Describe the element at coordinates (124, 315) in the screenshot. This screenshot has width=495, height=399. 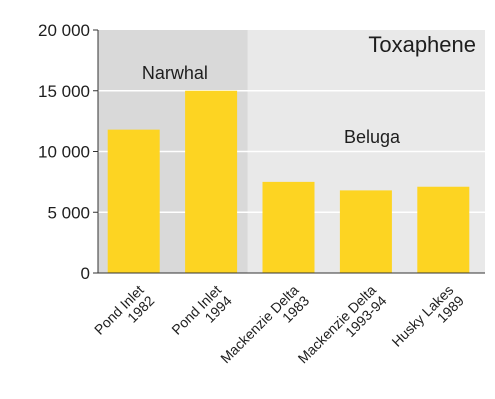
I see `x-tick-label-0: Pond Inlet1982` at that location.